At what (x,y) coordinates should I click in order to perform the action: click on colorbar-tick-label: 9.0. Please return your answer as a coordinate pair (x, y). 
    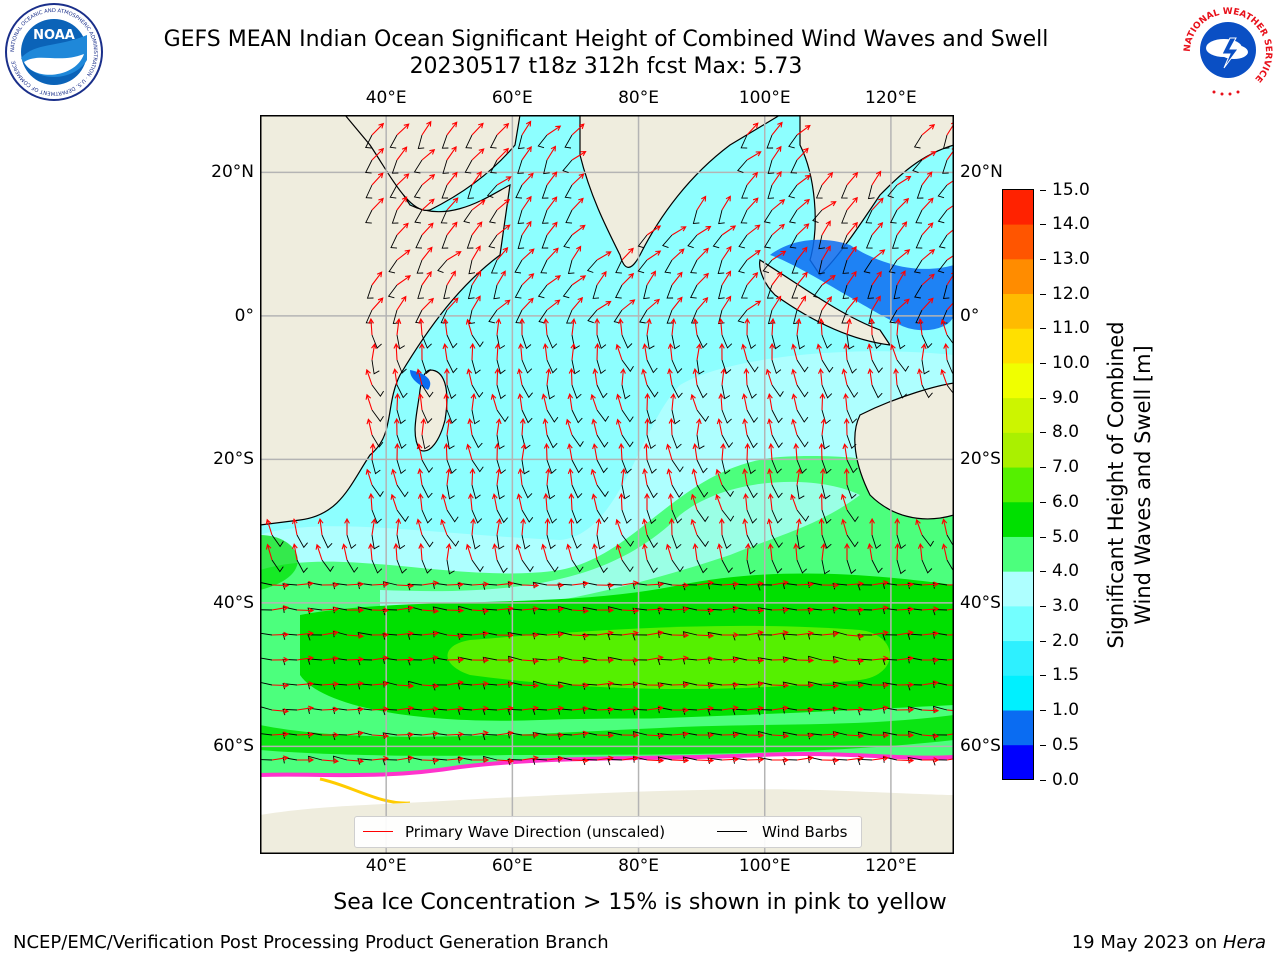
    Looking at the image, I should click on (1066, 397).